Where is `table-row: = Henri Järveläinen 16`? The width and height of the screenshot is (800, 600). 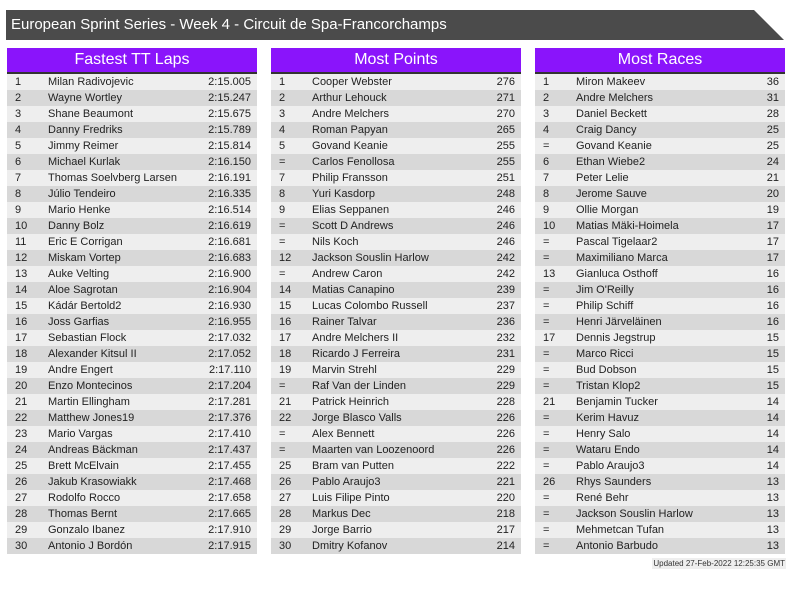
table-row: = Henri Järveläinen 16 is located at coordinates (660, 322).